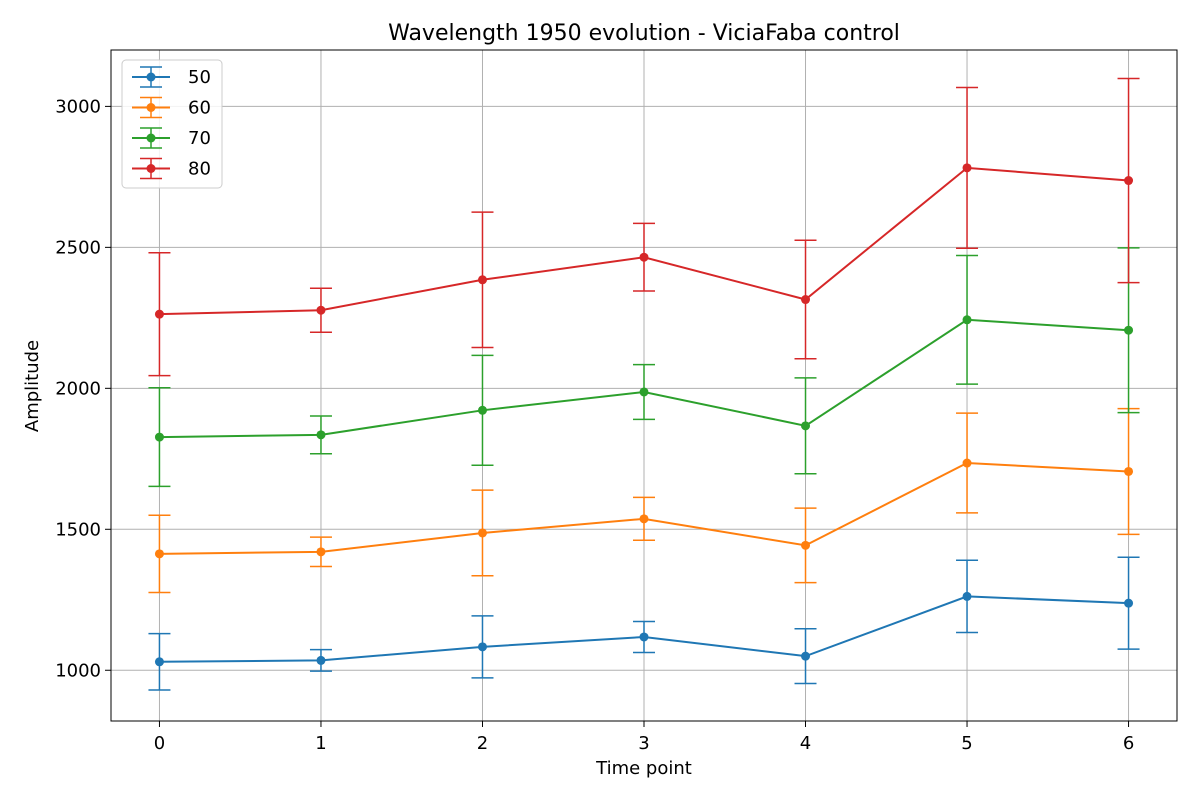 This screenshot has width=1200, height=800. Describe the element at coordinates (78, 388) in the screenshot. I see `y-tick-label: 2000` at that location.